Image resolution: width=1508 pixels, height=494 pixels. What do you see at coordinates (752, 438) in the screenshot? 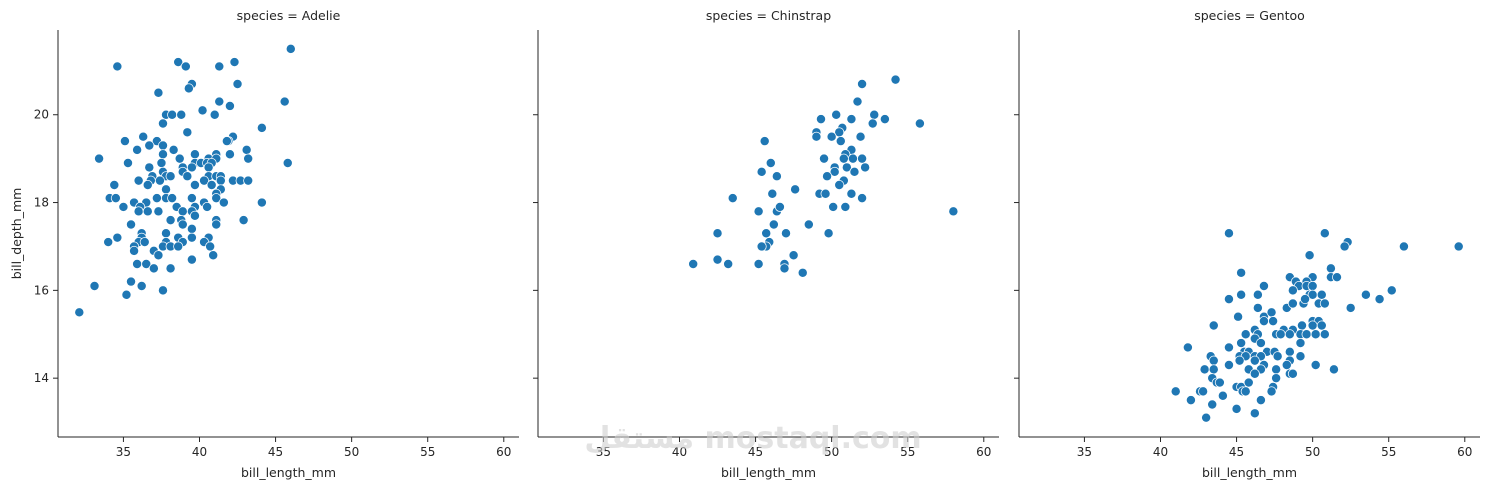
I see `watermark: مستقل mostaql.com` at bounding box center [752, 438].